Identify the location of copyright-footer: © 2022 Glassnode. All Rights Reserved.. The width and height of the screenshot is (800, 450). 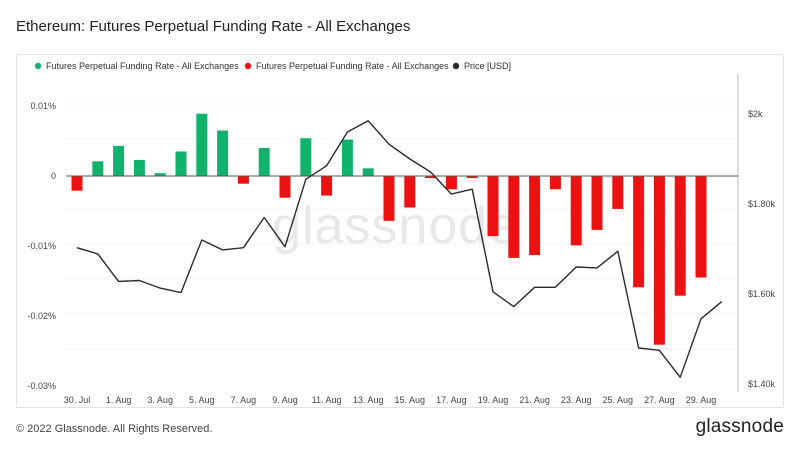
(114, 429).